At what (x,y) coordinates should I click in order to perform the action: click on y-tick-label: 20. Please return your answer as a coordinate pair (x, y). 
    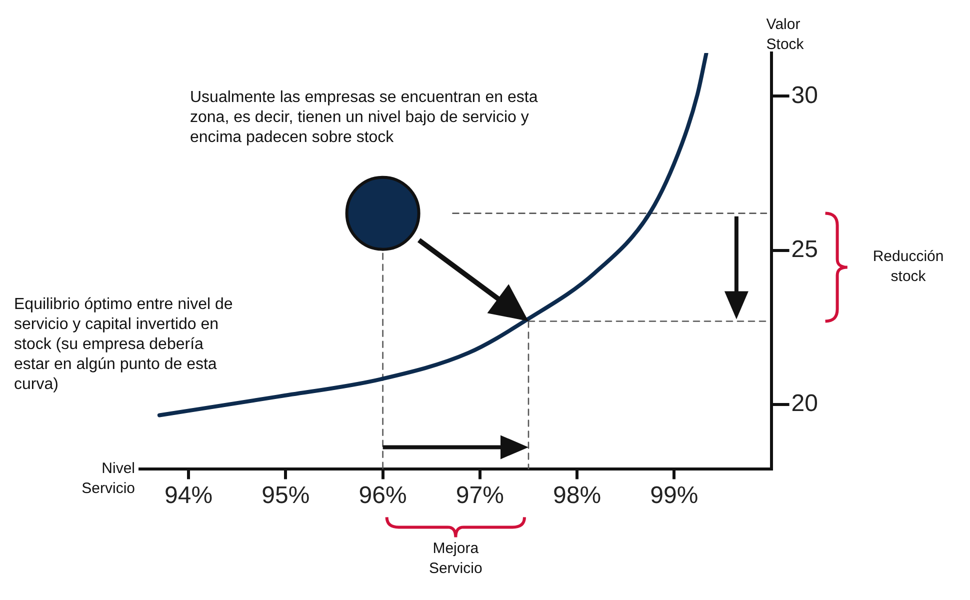
    Looking at the image, I should click on (804, 404).